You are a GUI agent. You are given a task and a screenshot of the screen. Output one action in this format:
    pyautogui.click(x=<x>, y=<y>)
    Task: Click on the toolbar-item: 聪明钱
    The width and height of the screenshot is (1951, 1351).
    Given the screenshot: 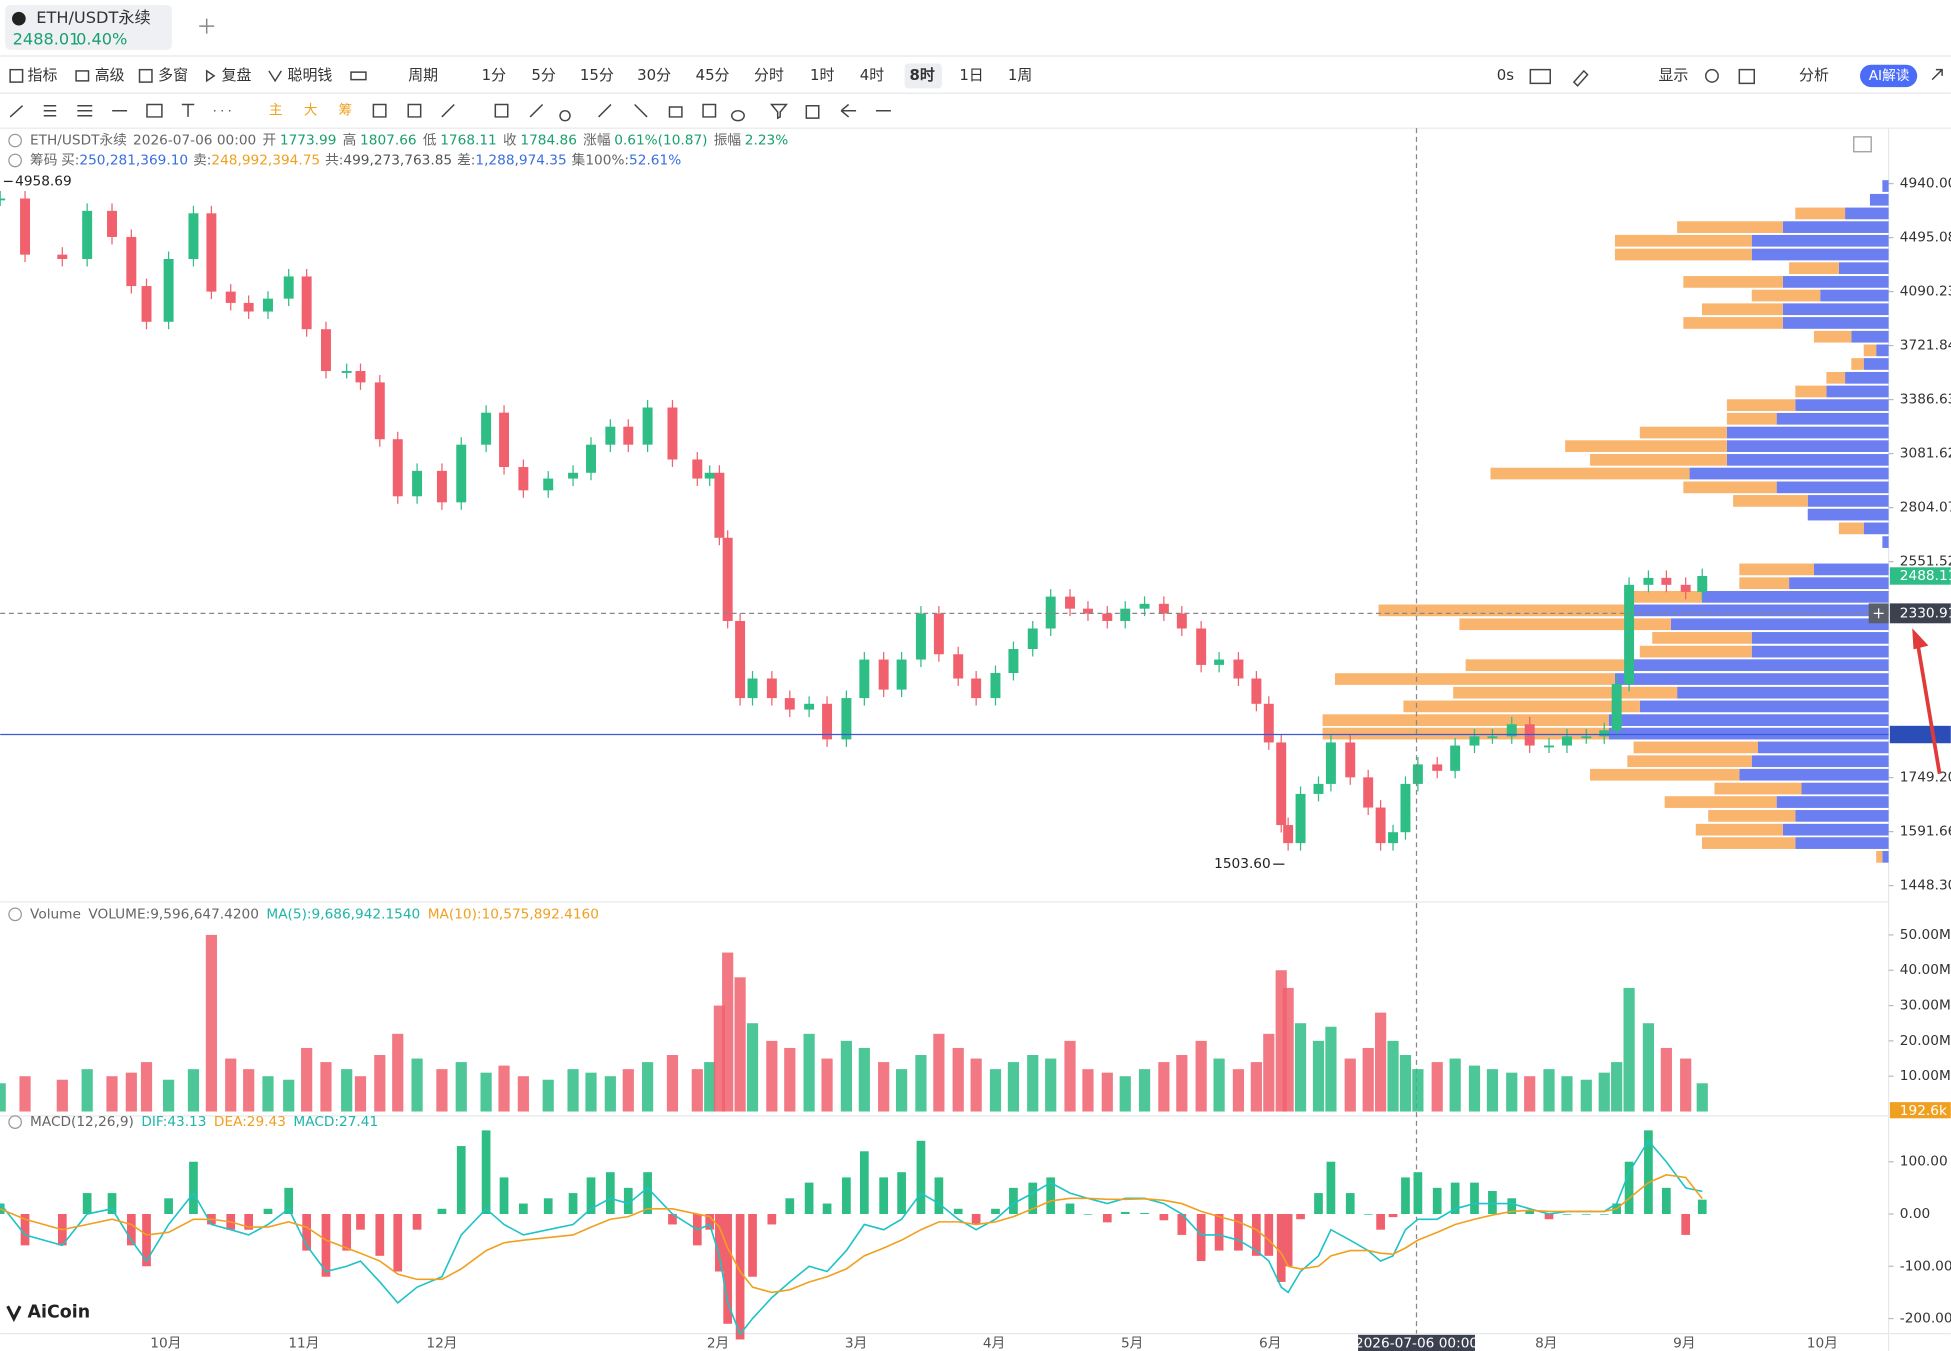 What is the action you would take?
    pyautogui.click(x=310, y=75)
    